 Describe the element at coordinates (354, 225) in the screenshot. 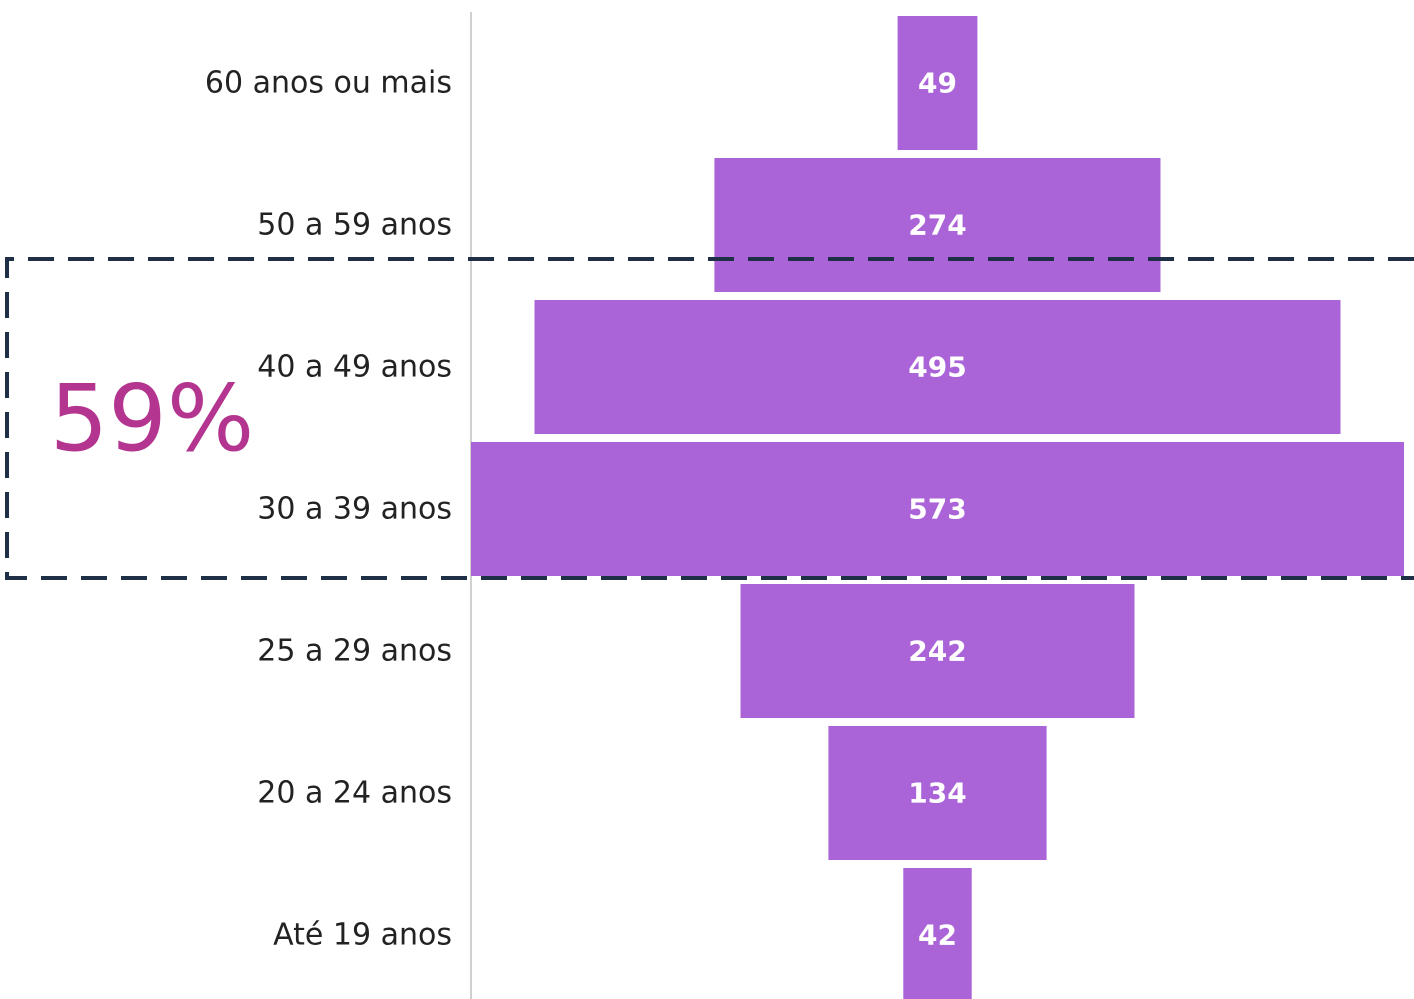

I see `category-label: 50 a 59 anos` at that location.